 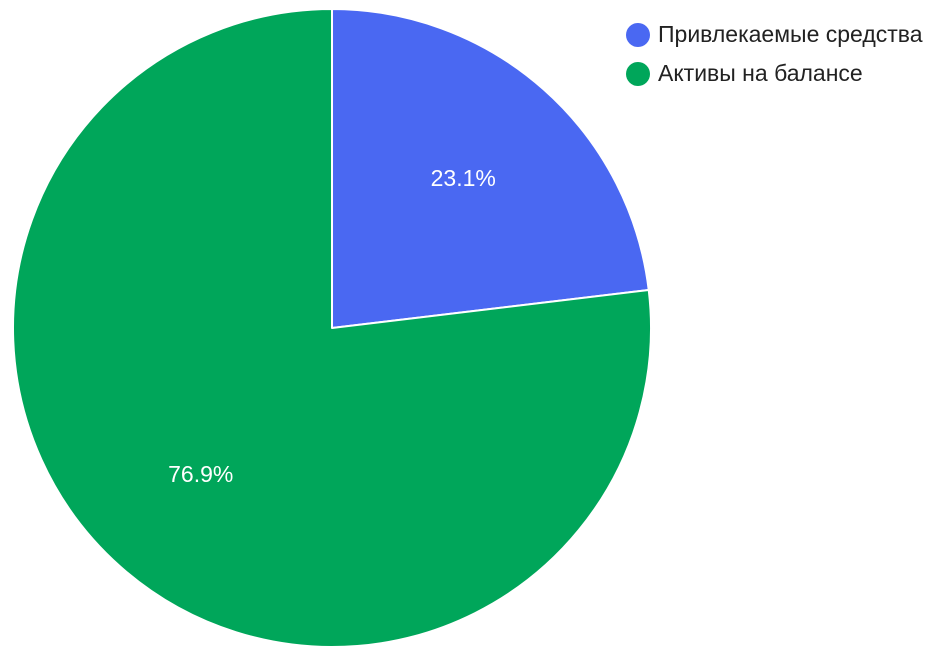 What do you see at coordinates (790, 34) in the screenshot?
I see `legend-label-attracted-funds: Привлекаемые средства` at bounding box center [790, 34].